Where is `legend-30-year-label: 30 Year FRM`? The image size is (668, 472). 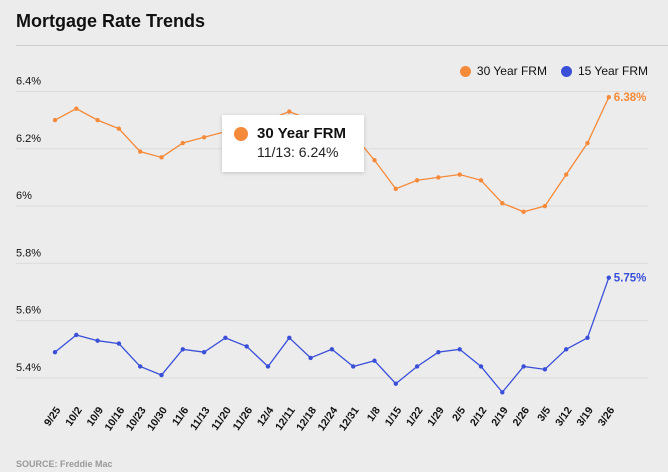
legend-30-year-label: 30 Year FRM is located at coordinates (511, 71).